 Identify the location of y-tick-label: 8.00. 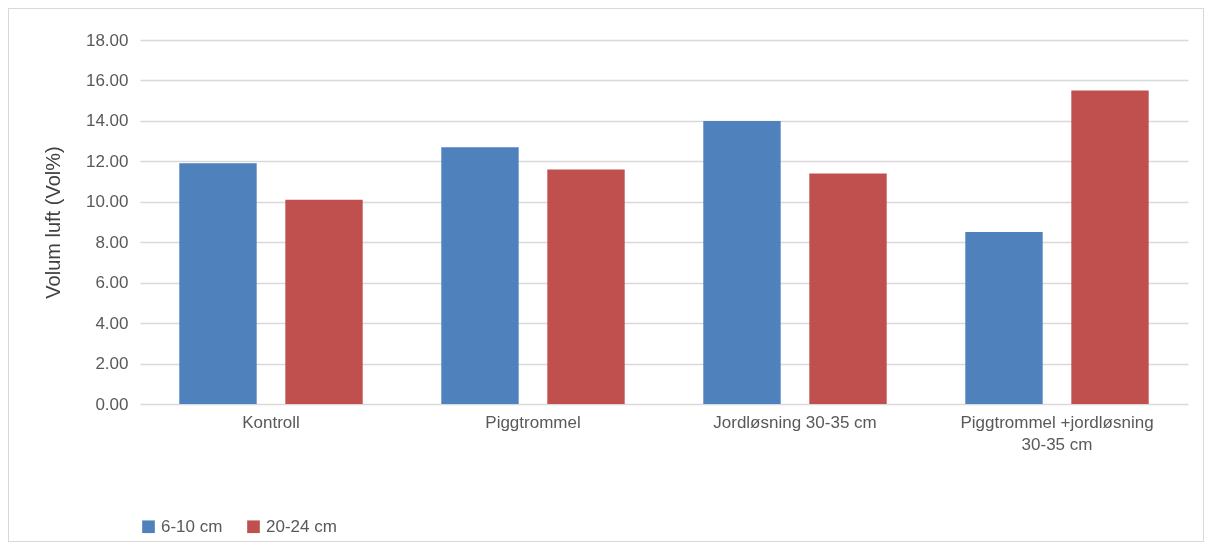
(112, 242).